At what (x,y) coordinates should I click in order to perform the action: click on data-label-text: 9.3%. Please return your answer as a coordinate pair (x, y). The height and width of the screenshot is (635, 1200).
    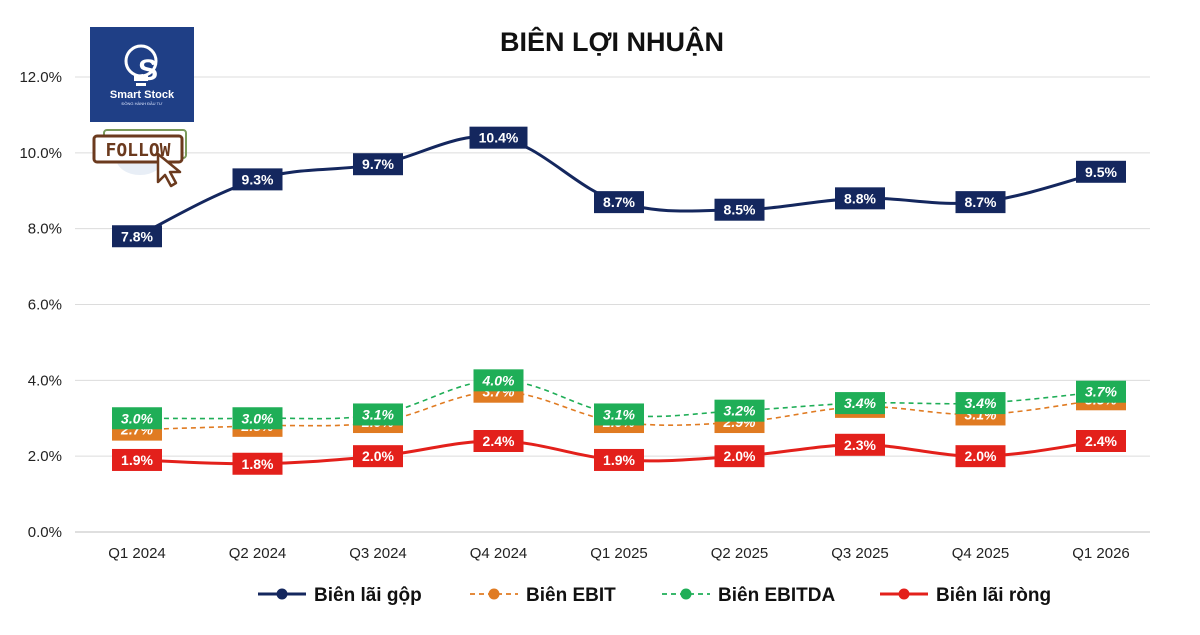
    Looking at the image, I should click on (258, 179).